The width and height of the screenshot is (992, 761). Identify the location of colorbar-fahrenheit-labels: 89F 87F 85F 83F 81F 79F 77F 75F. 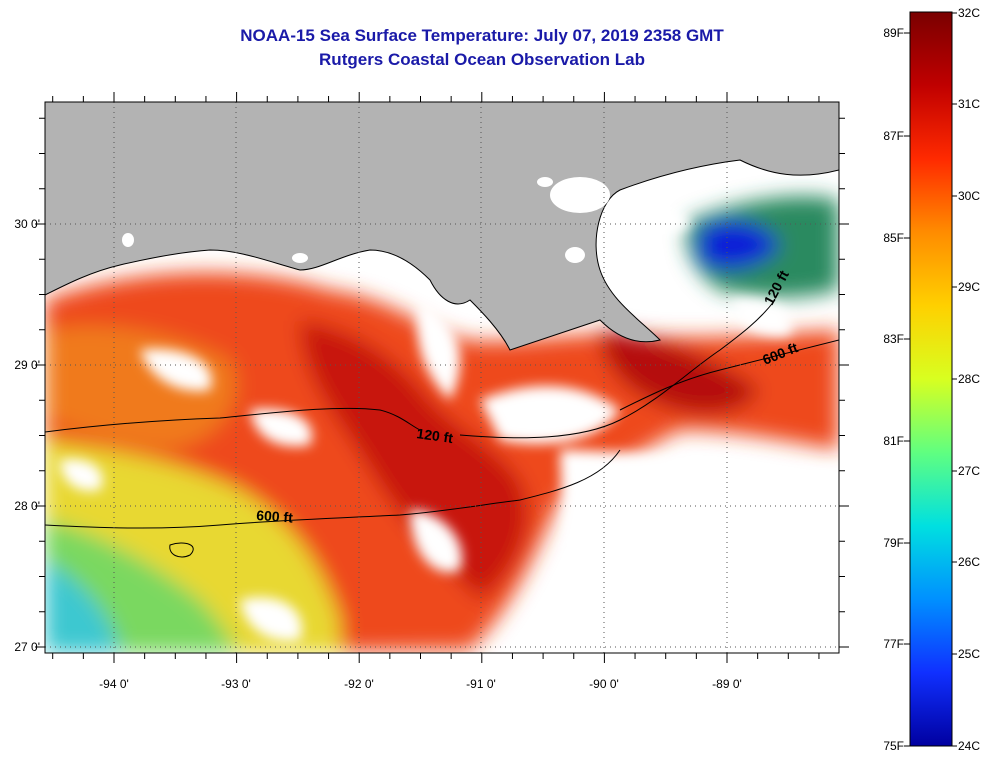
(893, 389).